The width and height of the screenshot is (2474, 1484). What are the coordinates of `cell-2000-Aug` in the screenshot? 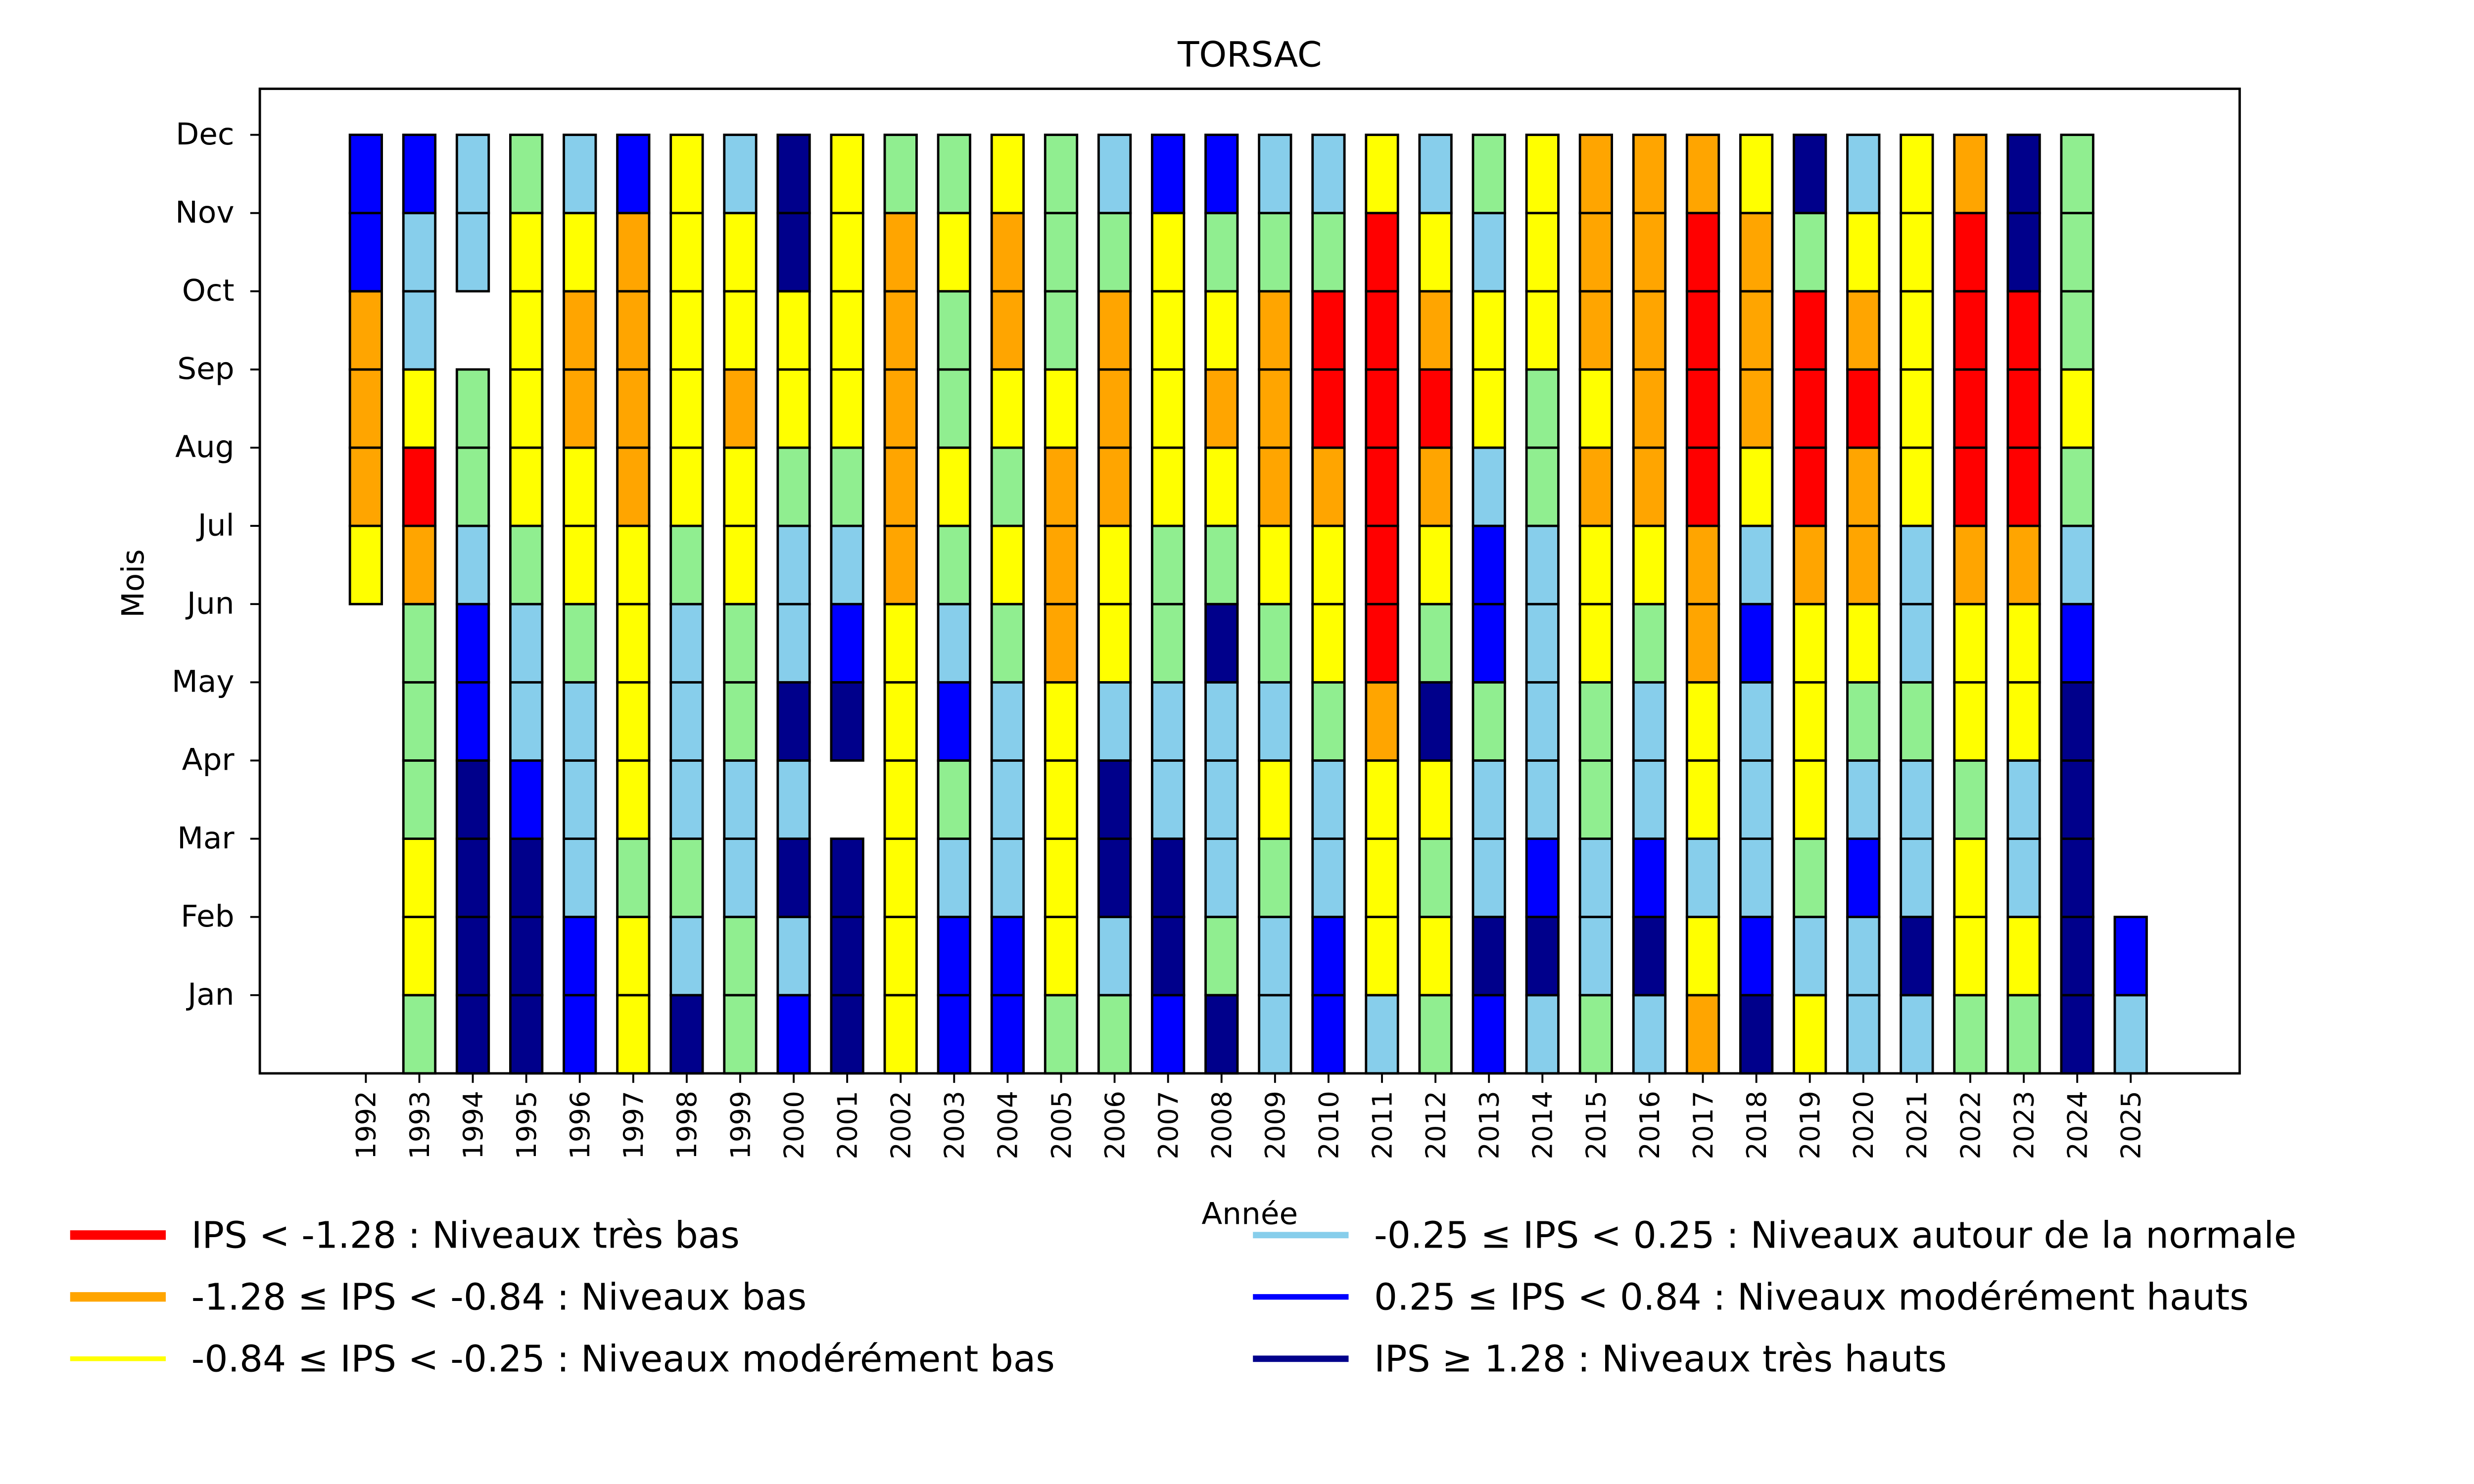 It's located at (794, 486).